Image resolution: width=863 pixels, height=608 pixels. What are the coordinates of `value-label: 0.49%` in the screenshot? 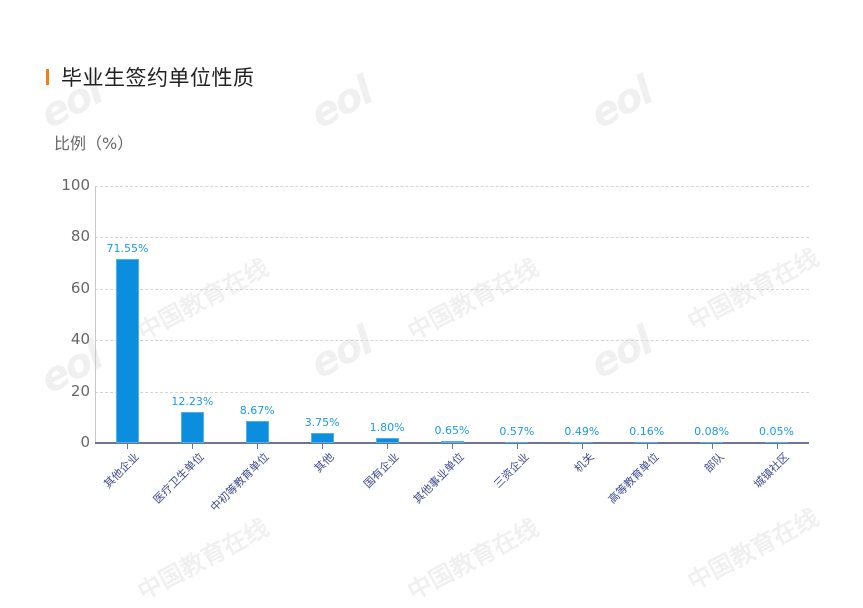 It's located at (582, 431).